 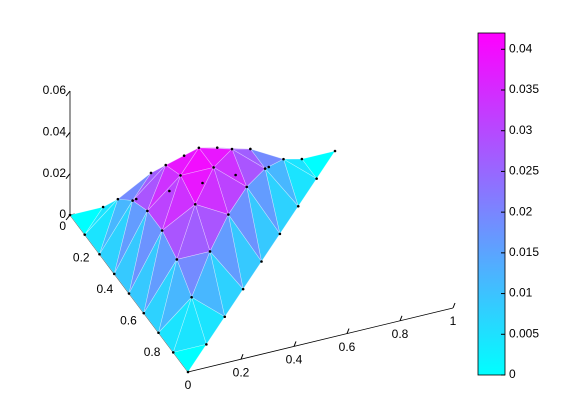 What do you see at coordinates (241, 372) in the screenshot?
I see `x-tick-label: 0.2` at bounding box center [241, 372].